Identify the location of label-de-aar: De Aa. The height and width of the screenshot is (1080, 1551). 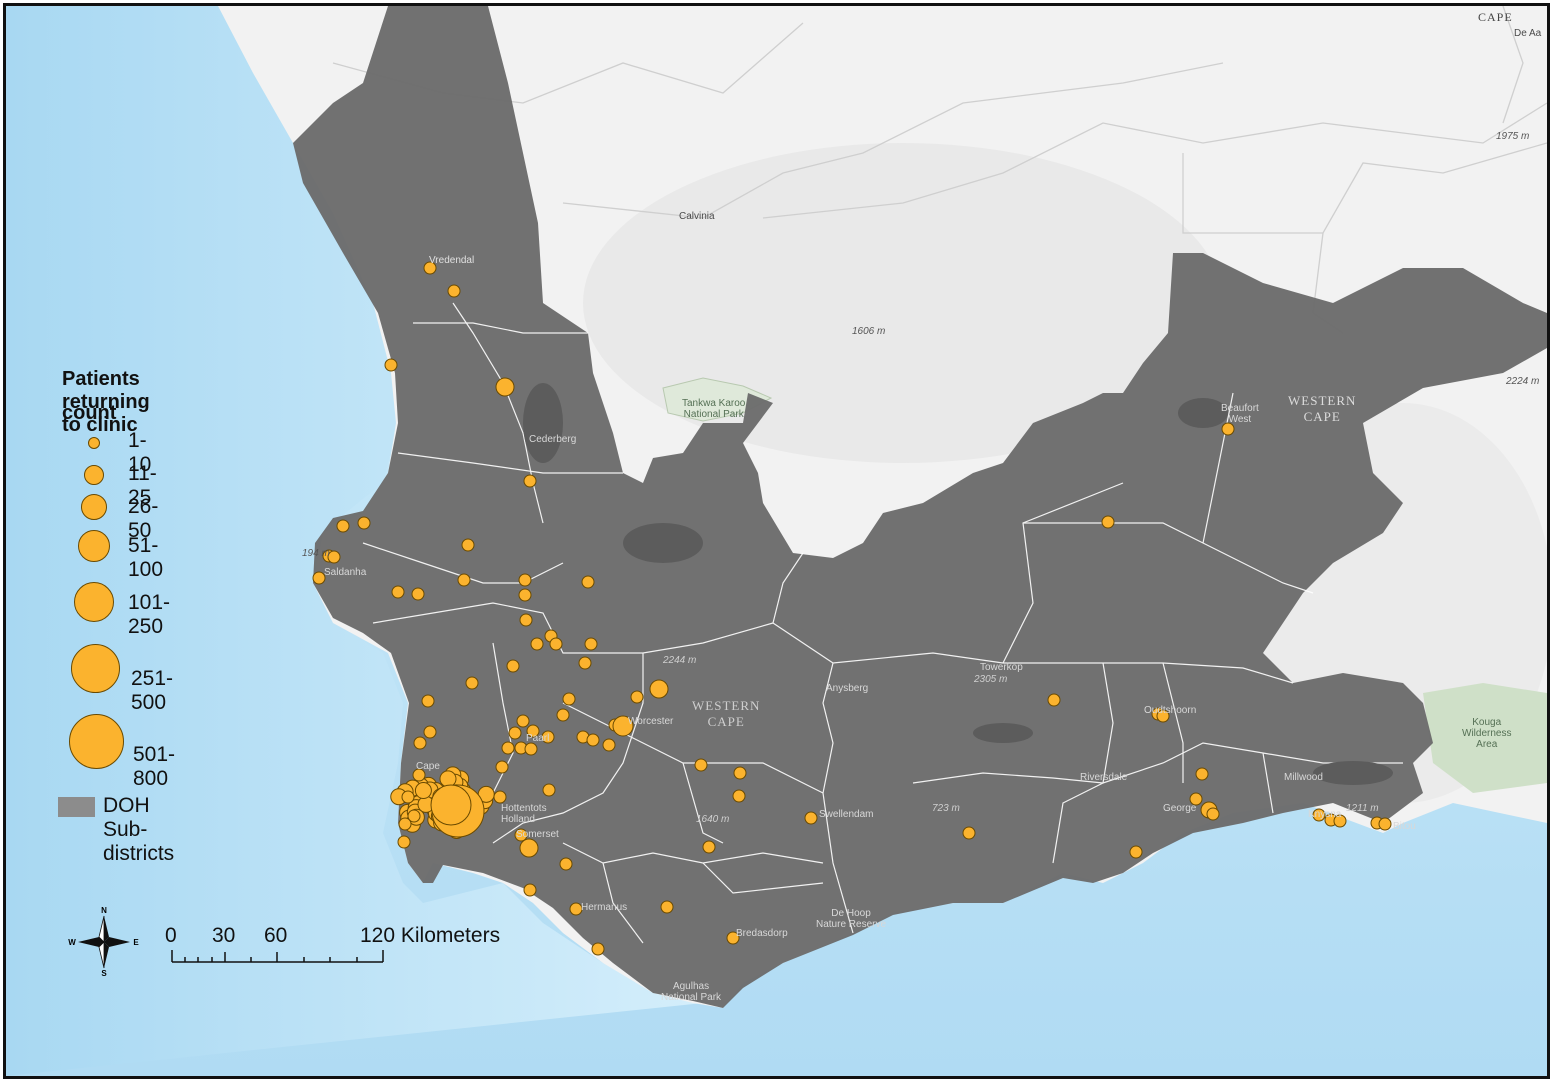
(1528, 33).